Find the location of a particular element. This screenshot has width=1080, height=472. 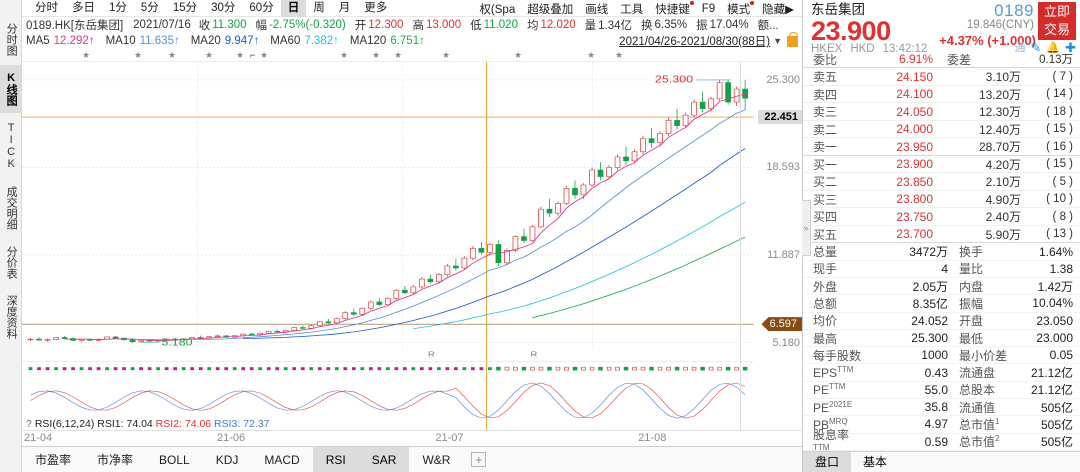

sidebar-item-1: K线图 is located at coordinates (10, 89).